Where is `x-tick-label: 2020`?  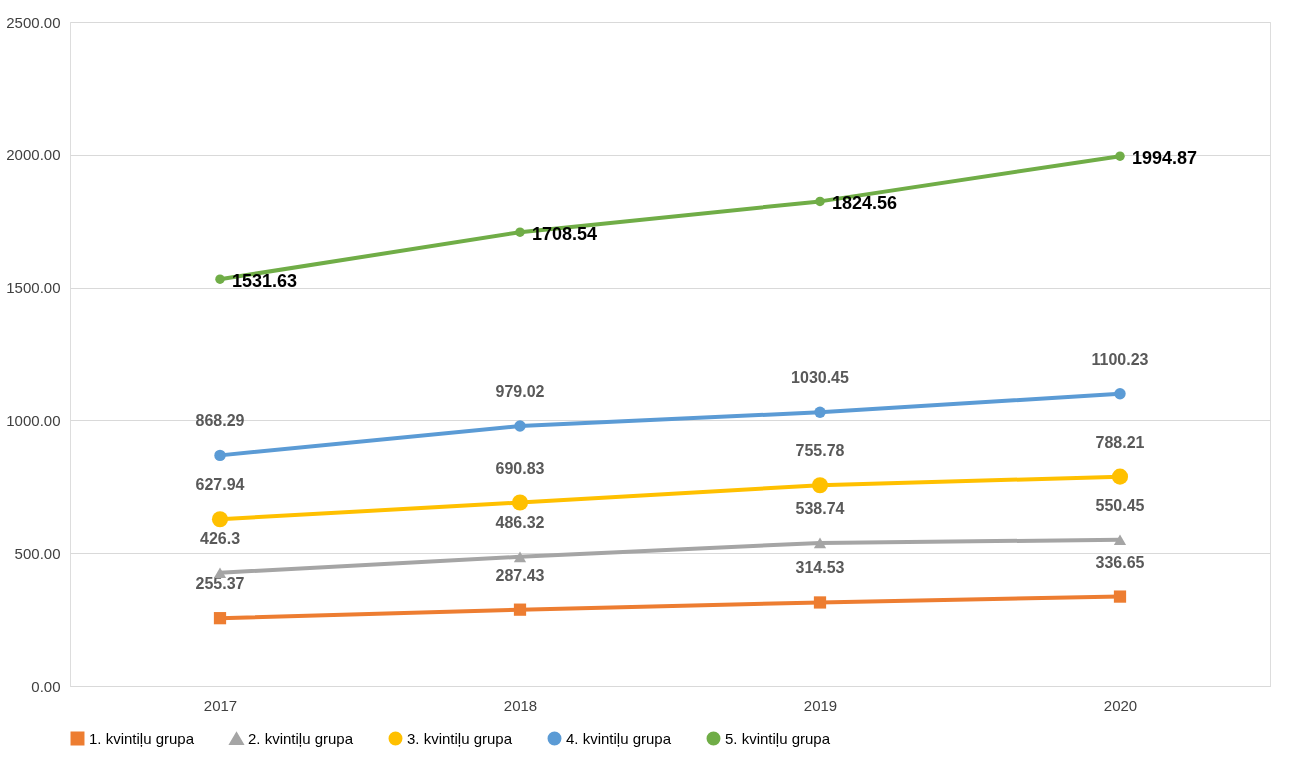 x-tick-label: 2020 is located at coordinates (1120, 705).